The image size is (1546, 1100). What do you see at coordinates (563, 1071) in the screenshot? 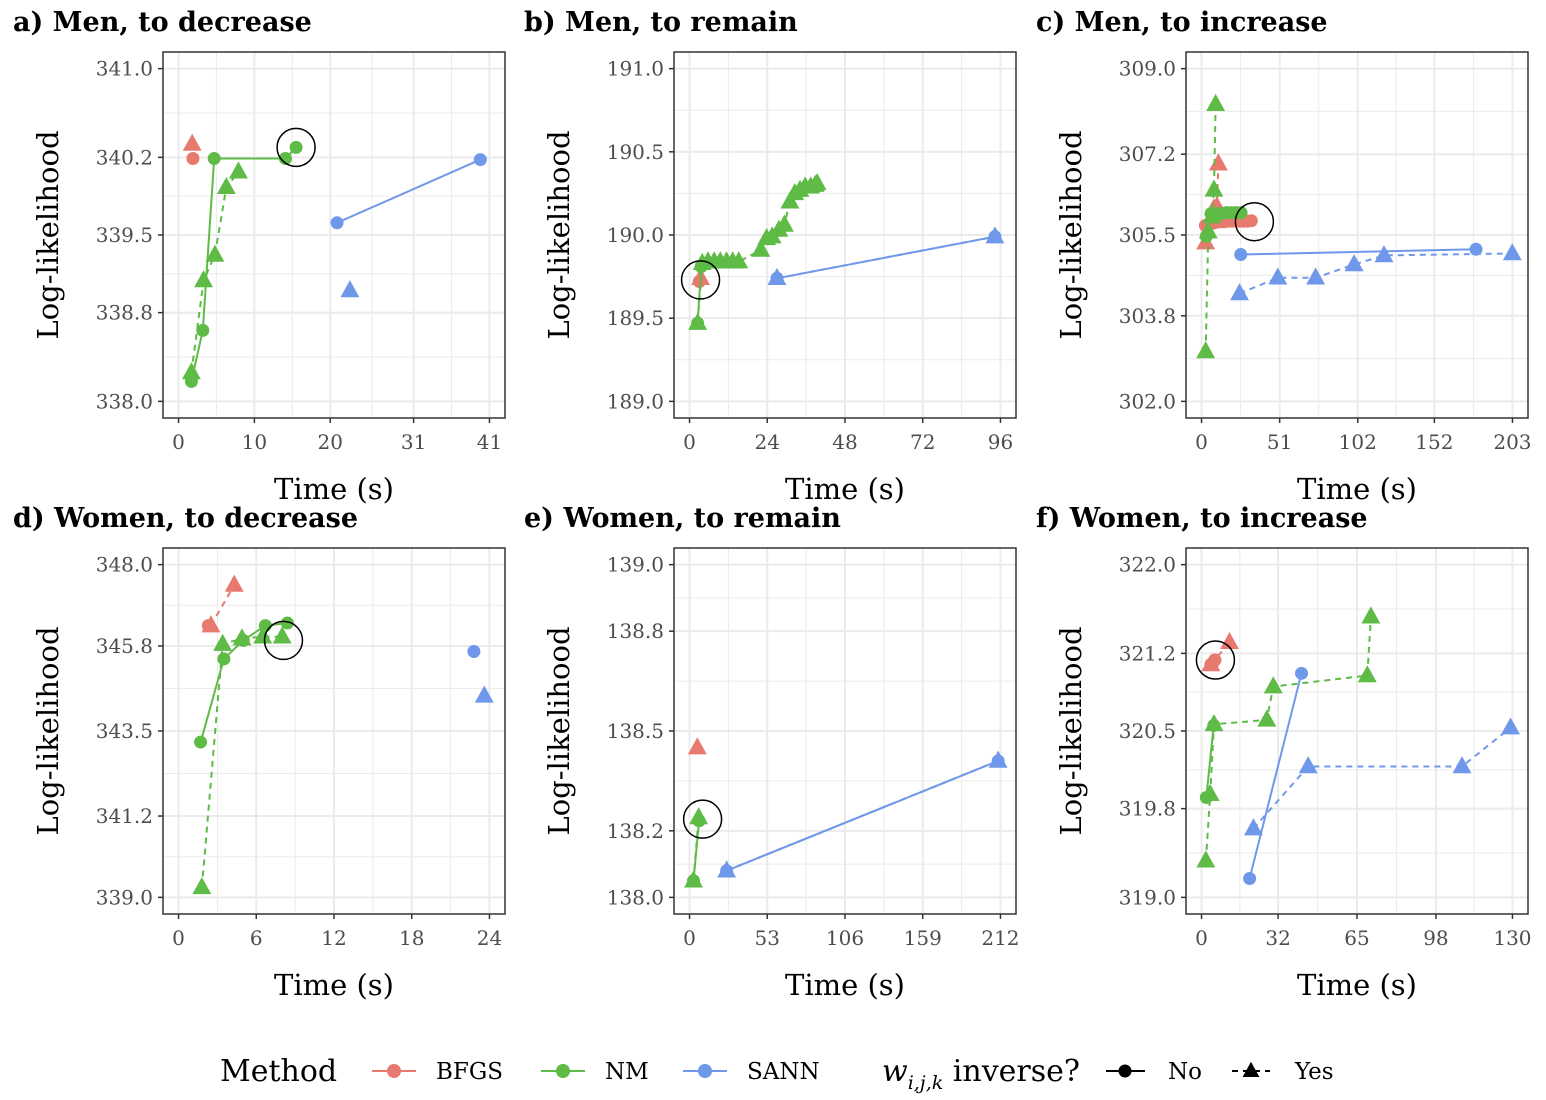
I see `legend-key-point-nm` at bounding box center [563, 1071].